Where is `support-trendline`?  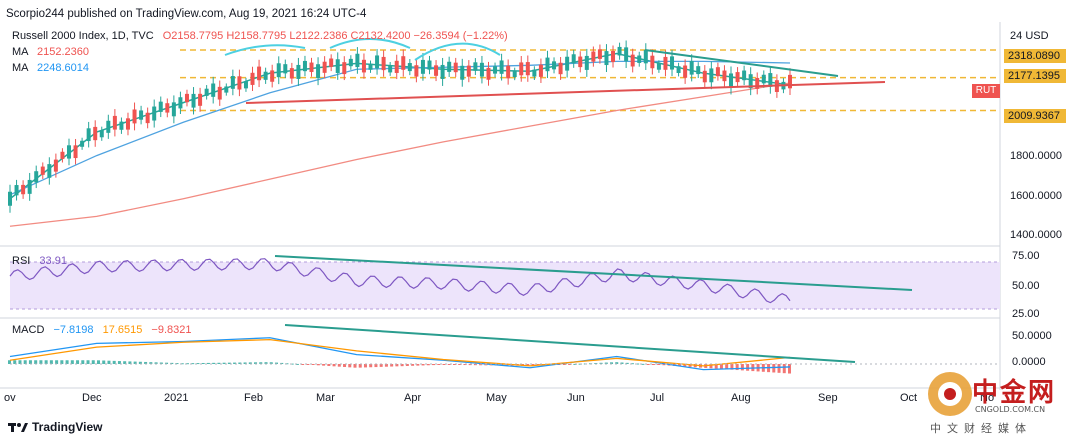 support-trendline is located at coordinates (565, 92).